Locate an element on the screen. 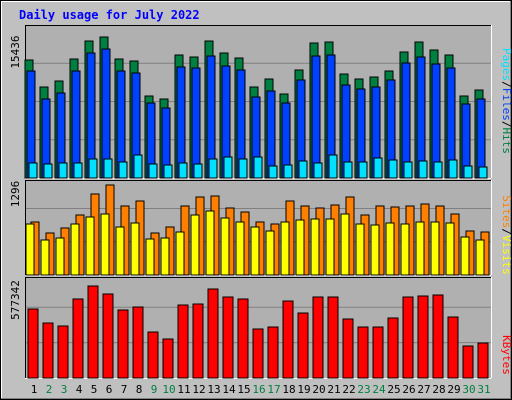  day-label: 12 is located at coordinates (198, 389).